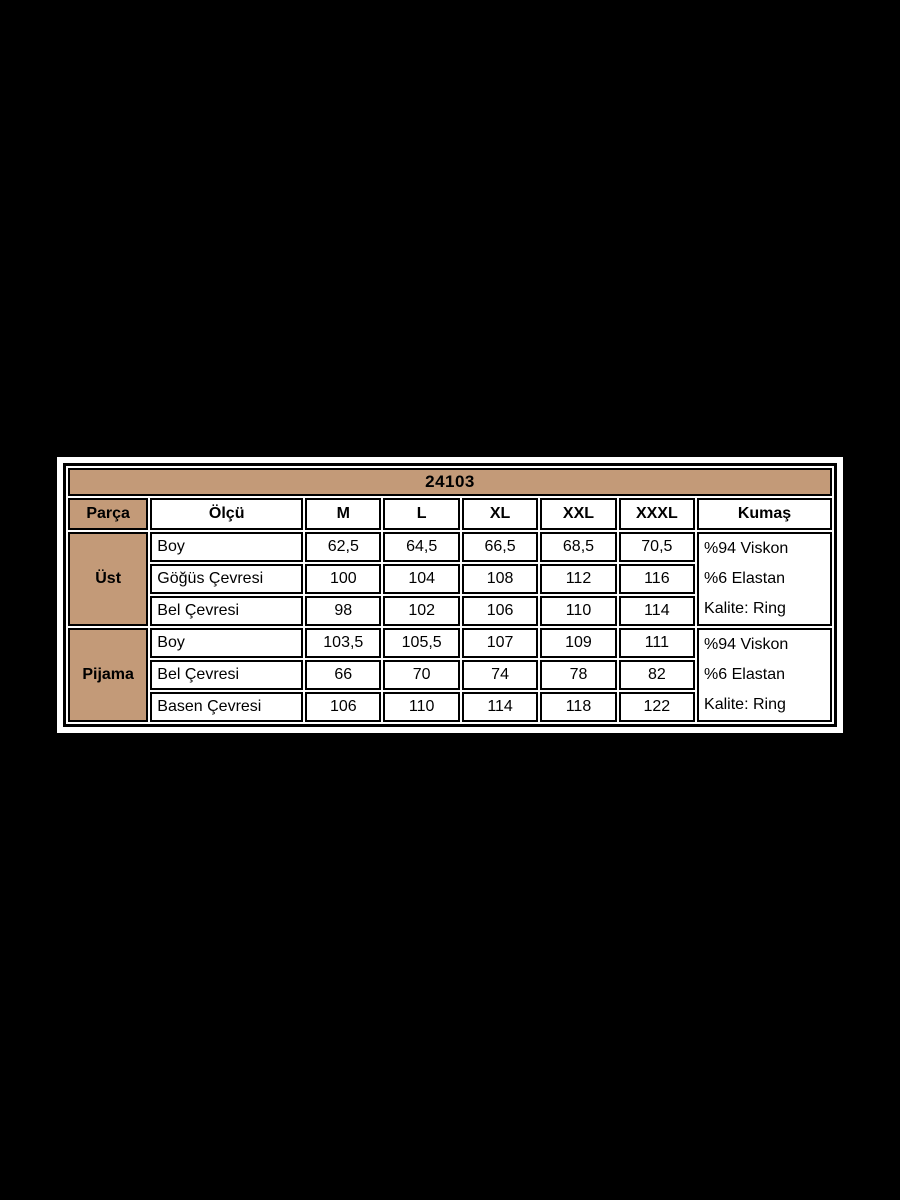 The image size is (900, 1200). What do you see at coordinates (764, 514) in the screenshot?
I see `column-header-kumas: Kumaş` at bounding box center [764, 514].